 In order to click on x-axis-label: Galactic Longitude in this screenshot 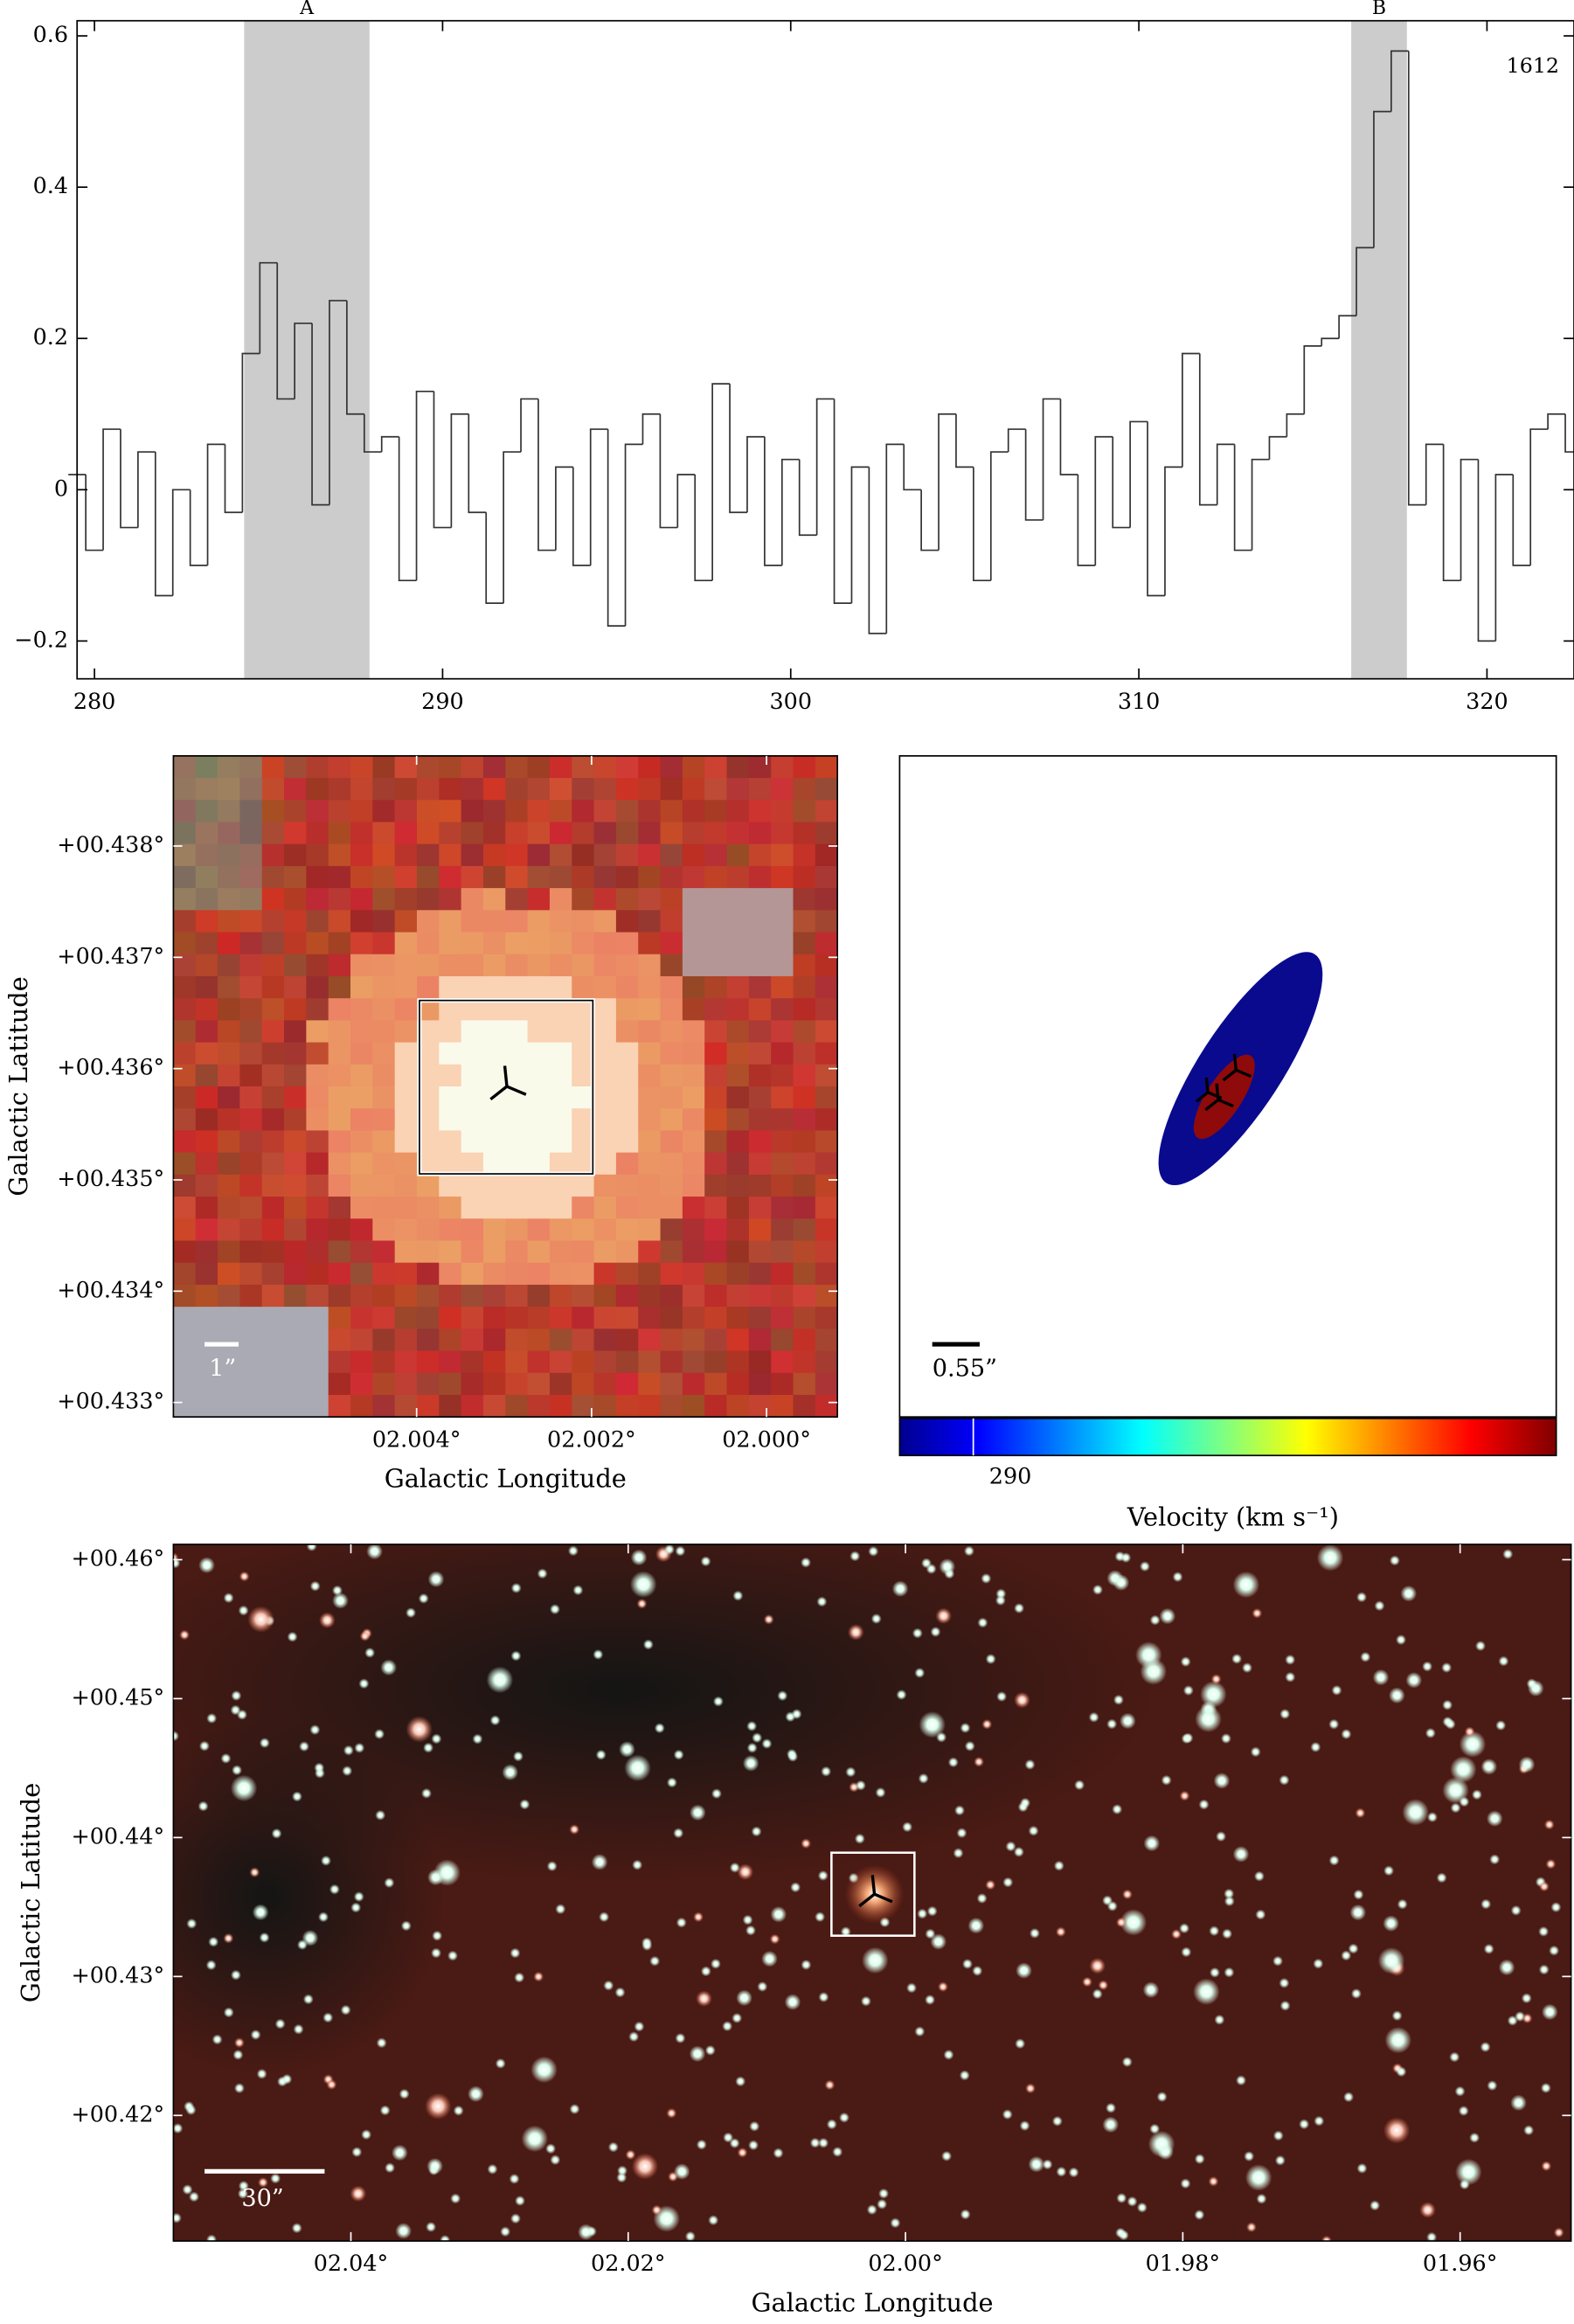, I will do `click(506, 1479)`.